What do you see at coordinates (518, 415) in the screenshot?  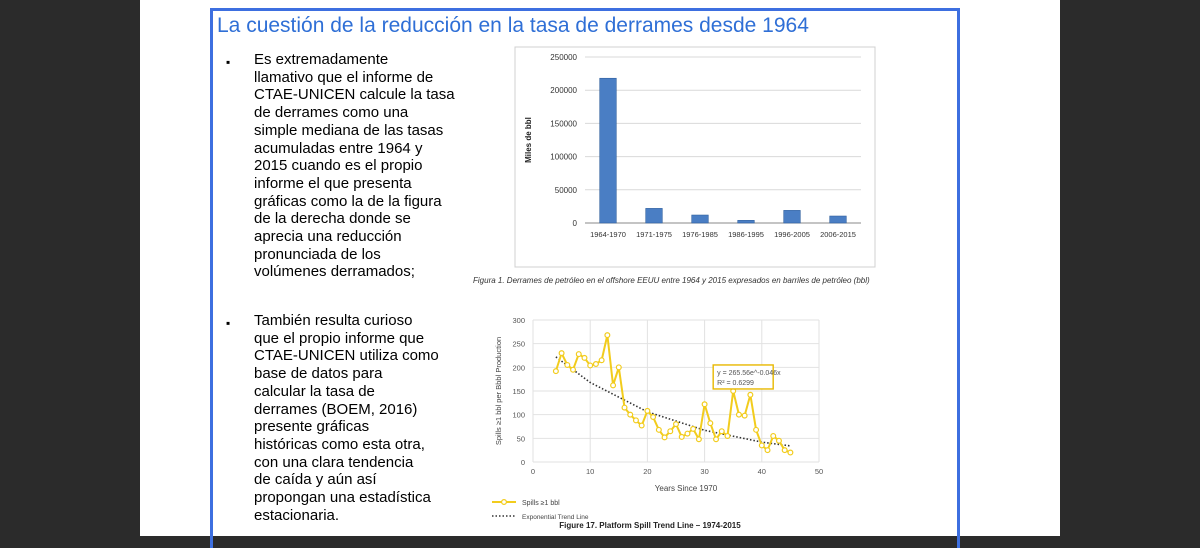 I see `line-y-tick-label: 100` at bounding box center [518, 415].